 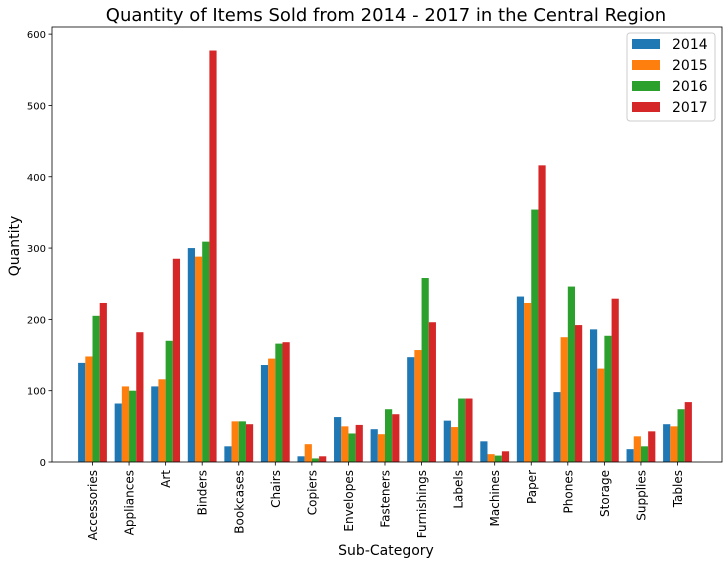 I want to click on legend-swatch-2016, so click(x=646, y=86).